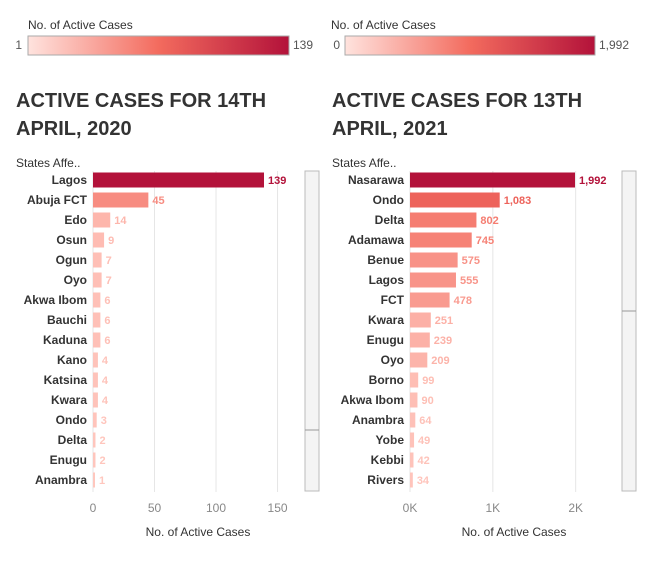 This screenshot has height=564, width=649. I want to click on bar-row-2021: Enugu 239, so click(409, 340).